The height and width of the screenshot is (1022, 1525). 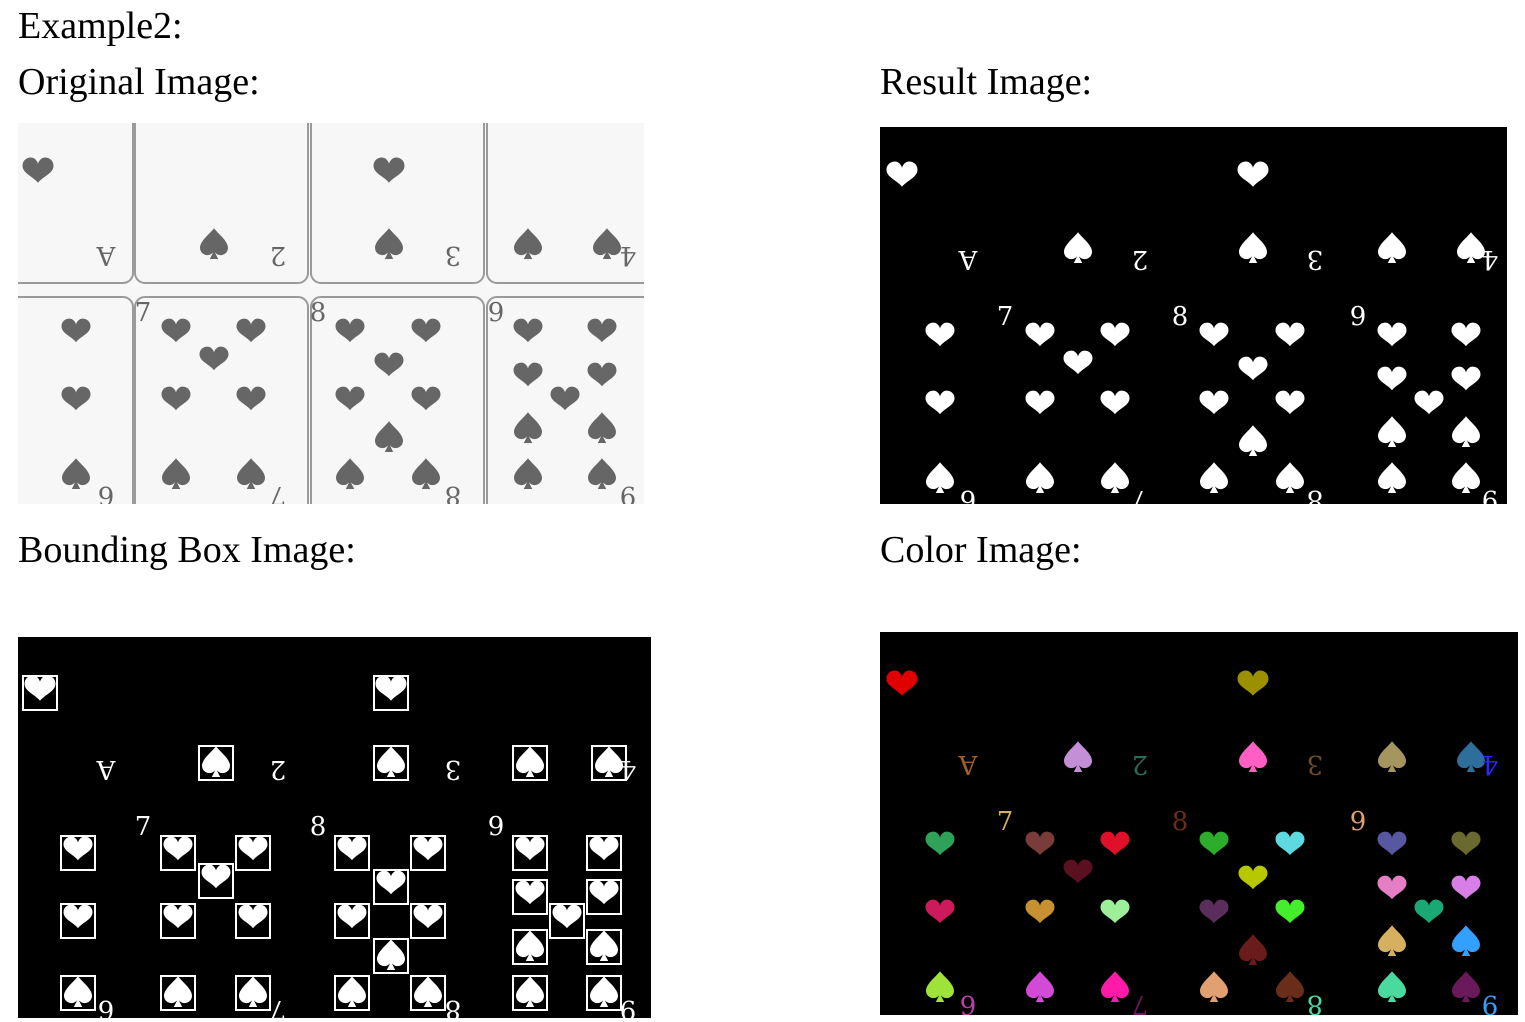 What do you see at coordinates (1192, 842) in the screenshot?
I see `color-image-canvas: A 2 3 4 6 7 8 9 7 8 9` at bounding box center [1192, 842].